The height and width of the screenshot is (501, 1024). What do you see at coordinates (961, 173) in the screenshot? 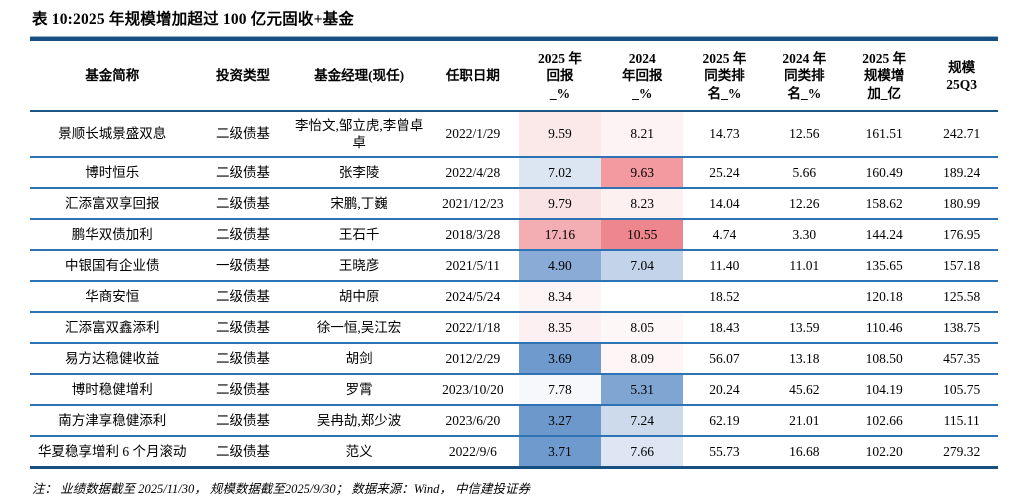
I see `scale-25q3-cell: 189.24` at bounding box center [961, 173].